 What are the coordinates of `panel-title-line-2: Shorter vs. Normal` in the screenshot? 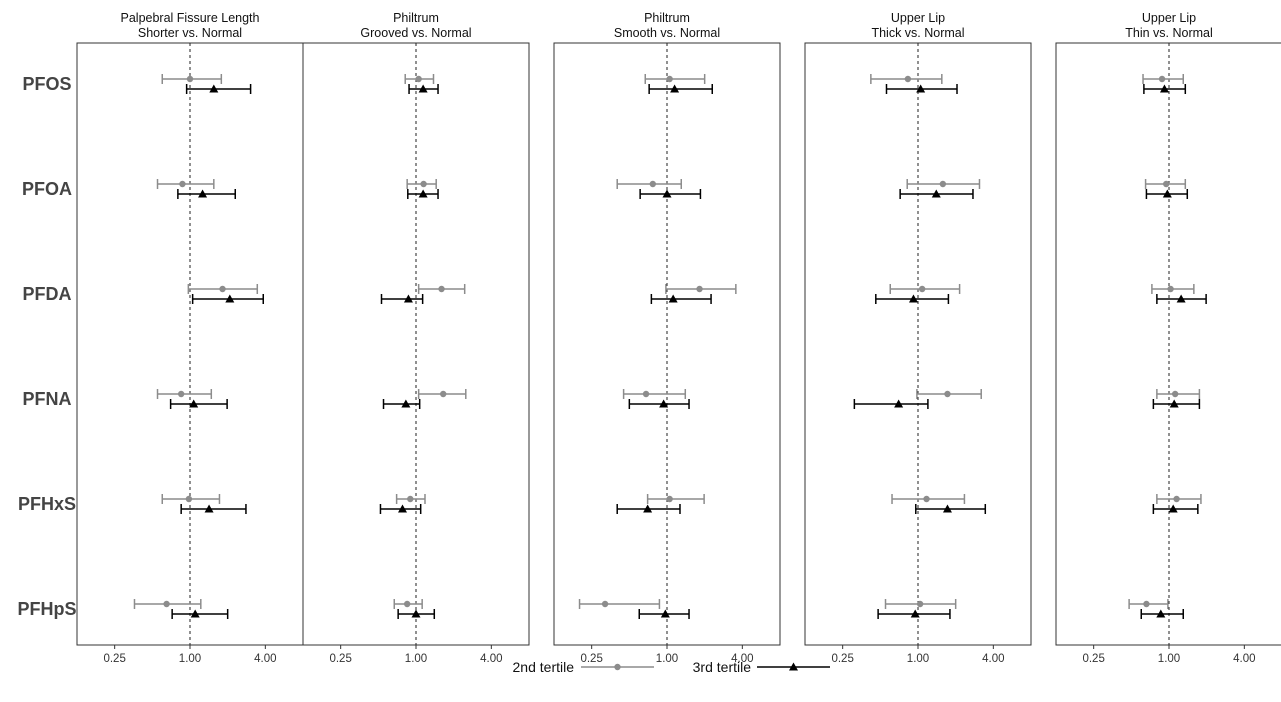 It's located at (190, 33).